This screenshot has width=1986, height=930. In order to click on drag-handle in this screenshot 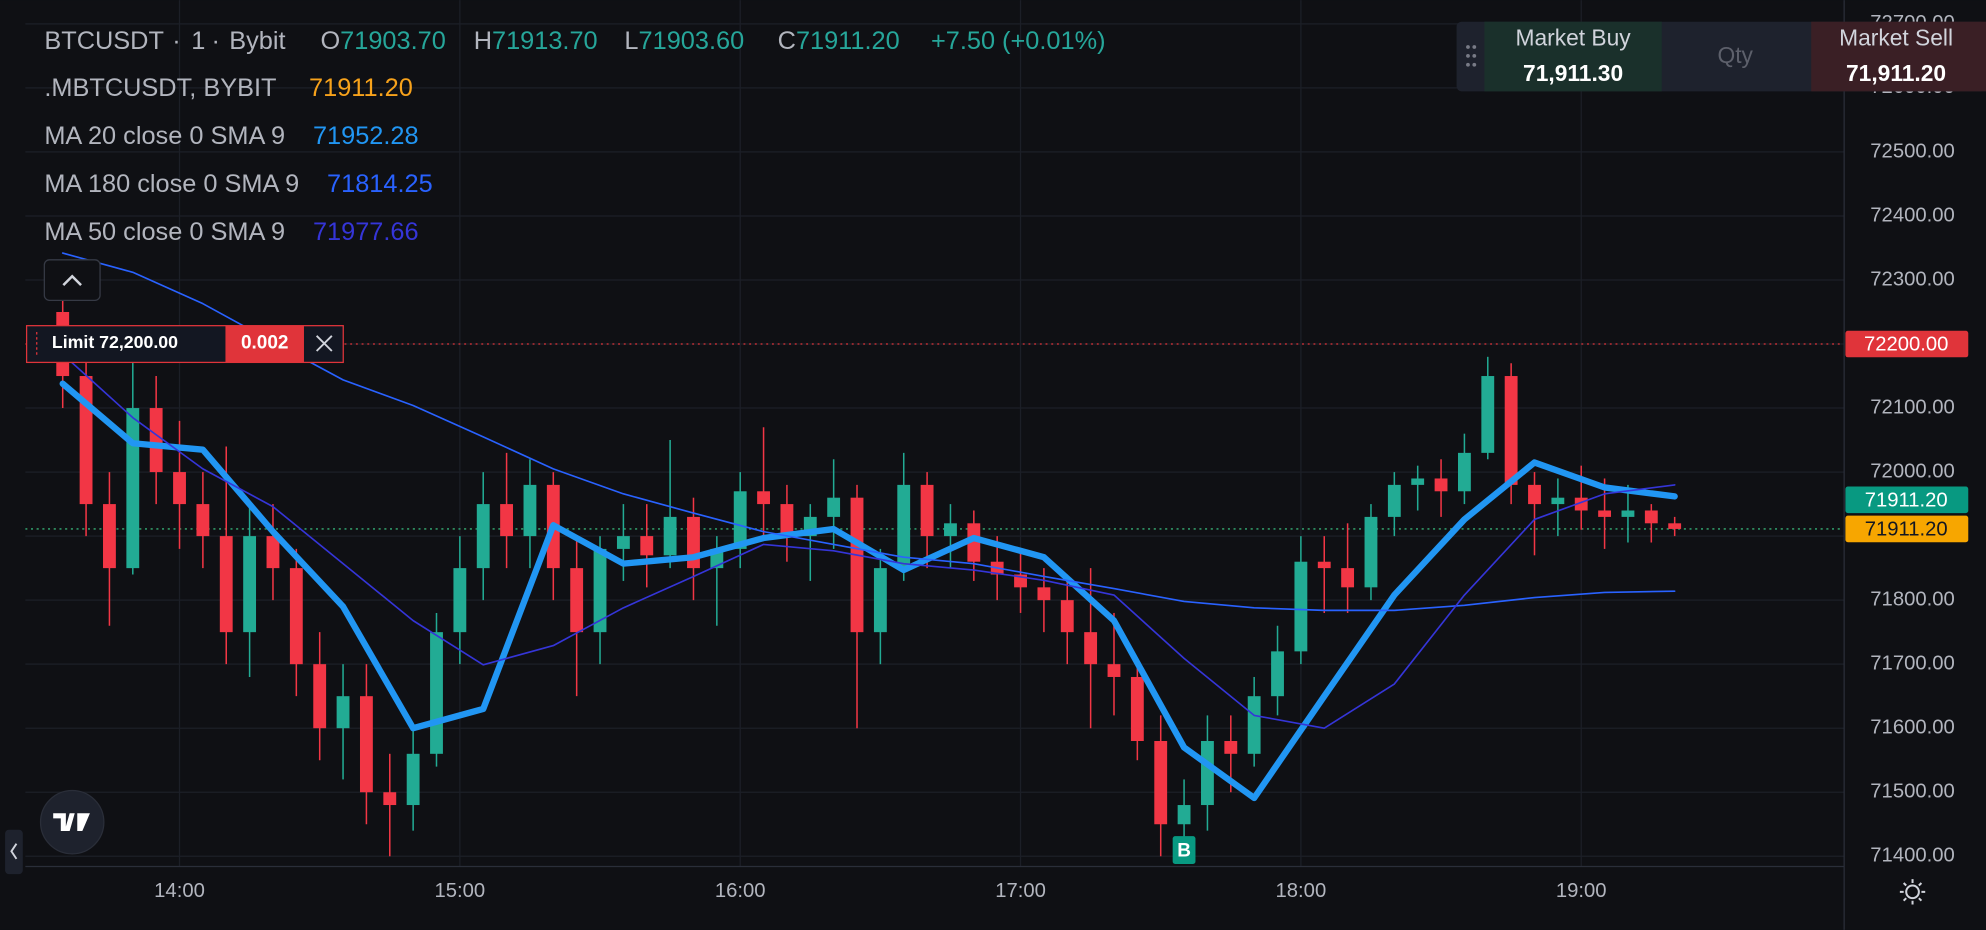, I will do `click(1471, 56)`.